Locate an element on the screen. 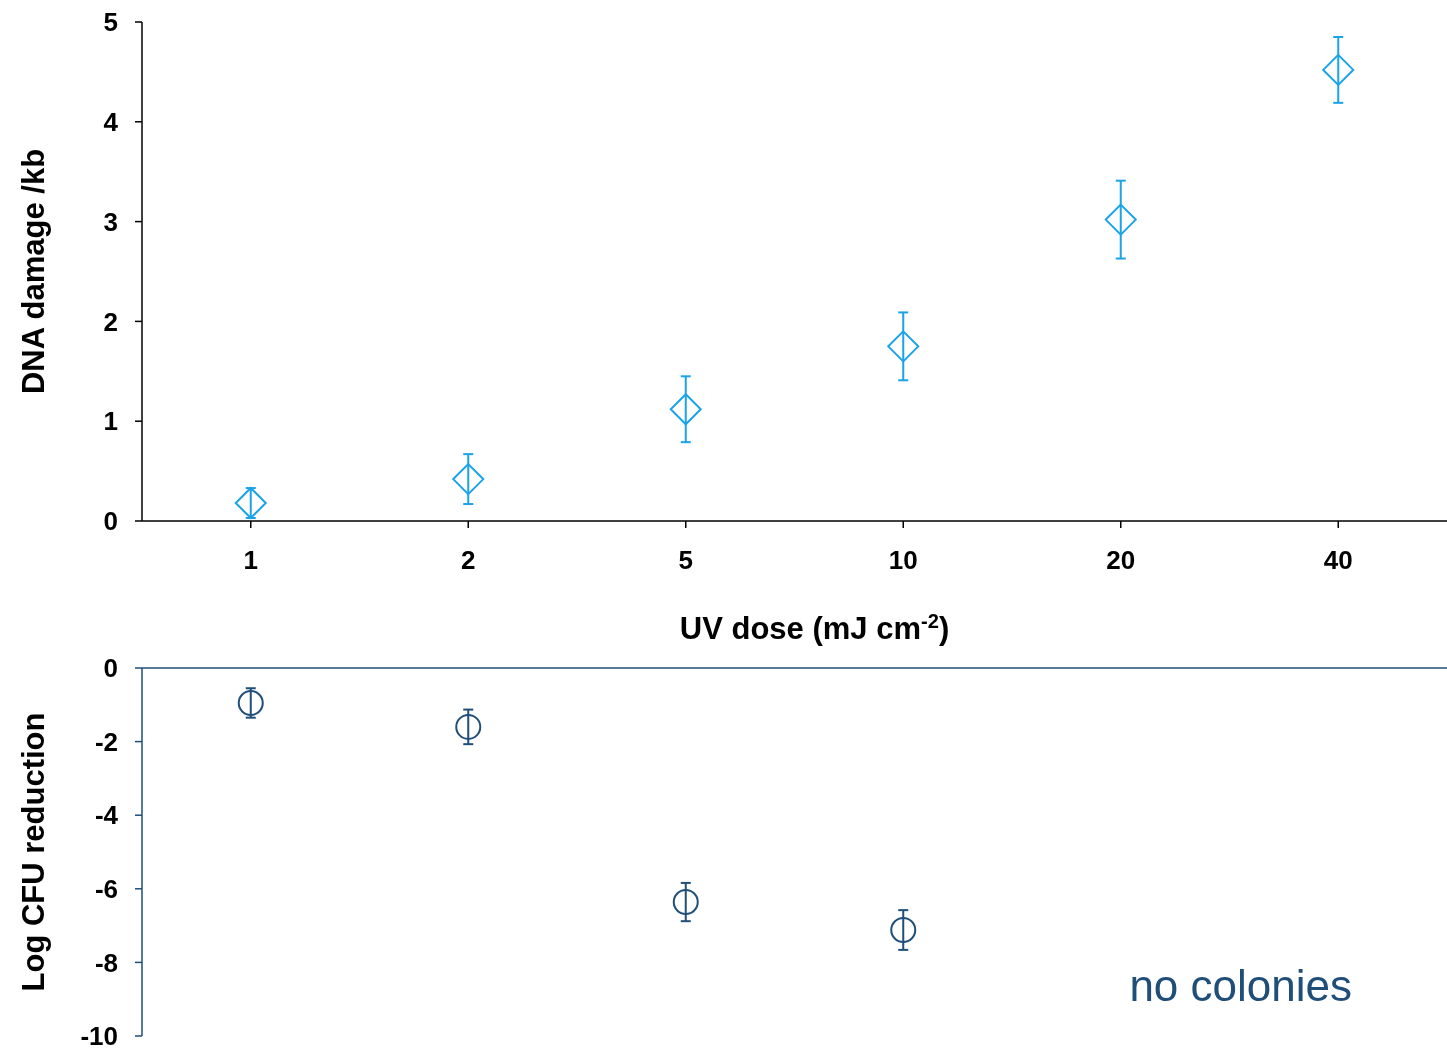  x-tick-label: 20 is located at coordinates (1121, 560).